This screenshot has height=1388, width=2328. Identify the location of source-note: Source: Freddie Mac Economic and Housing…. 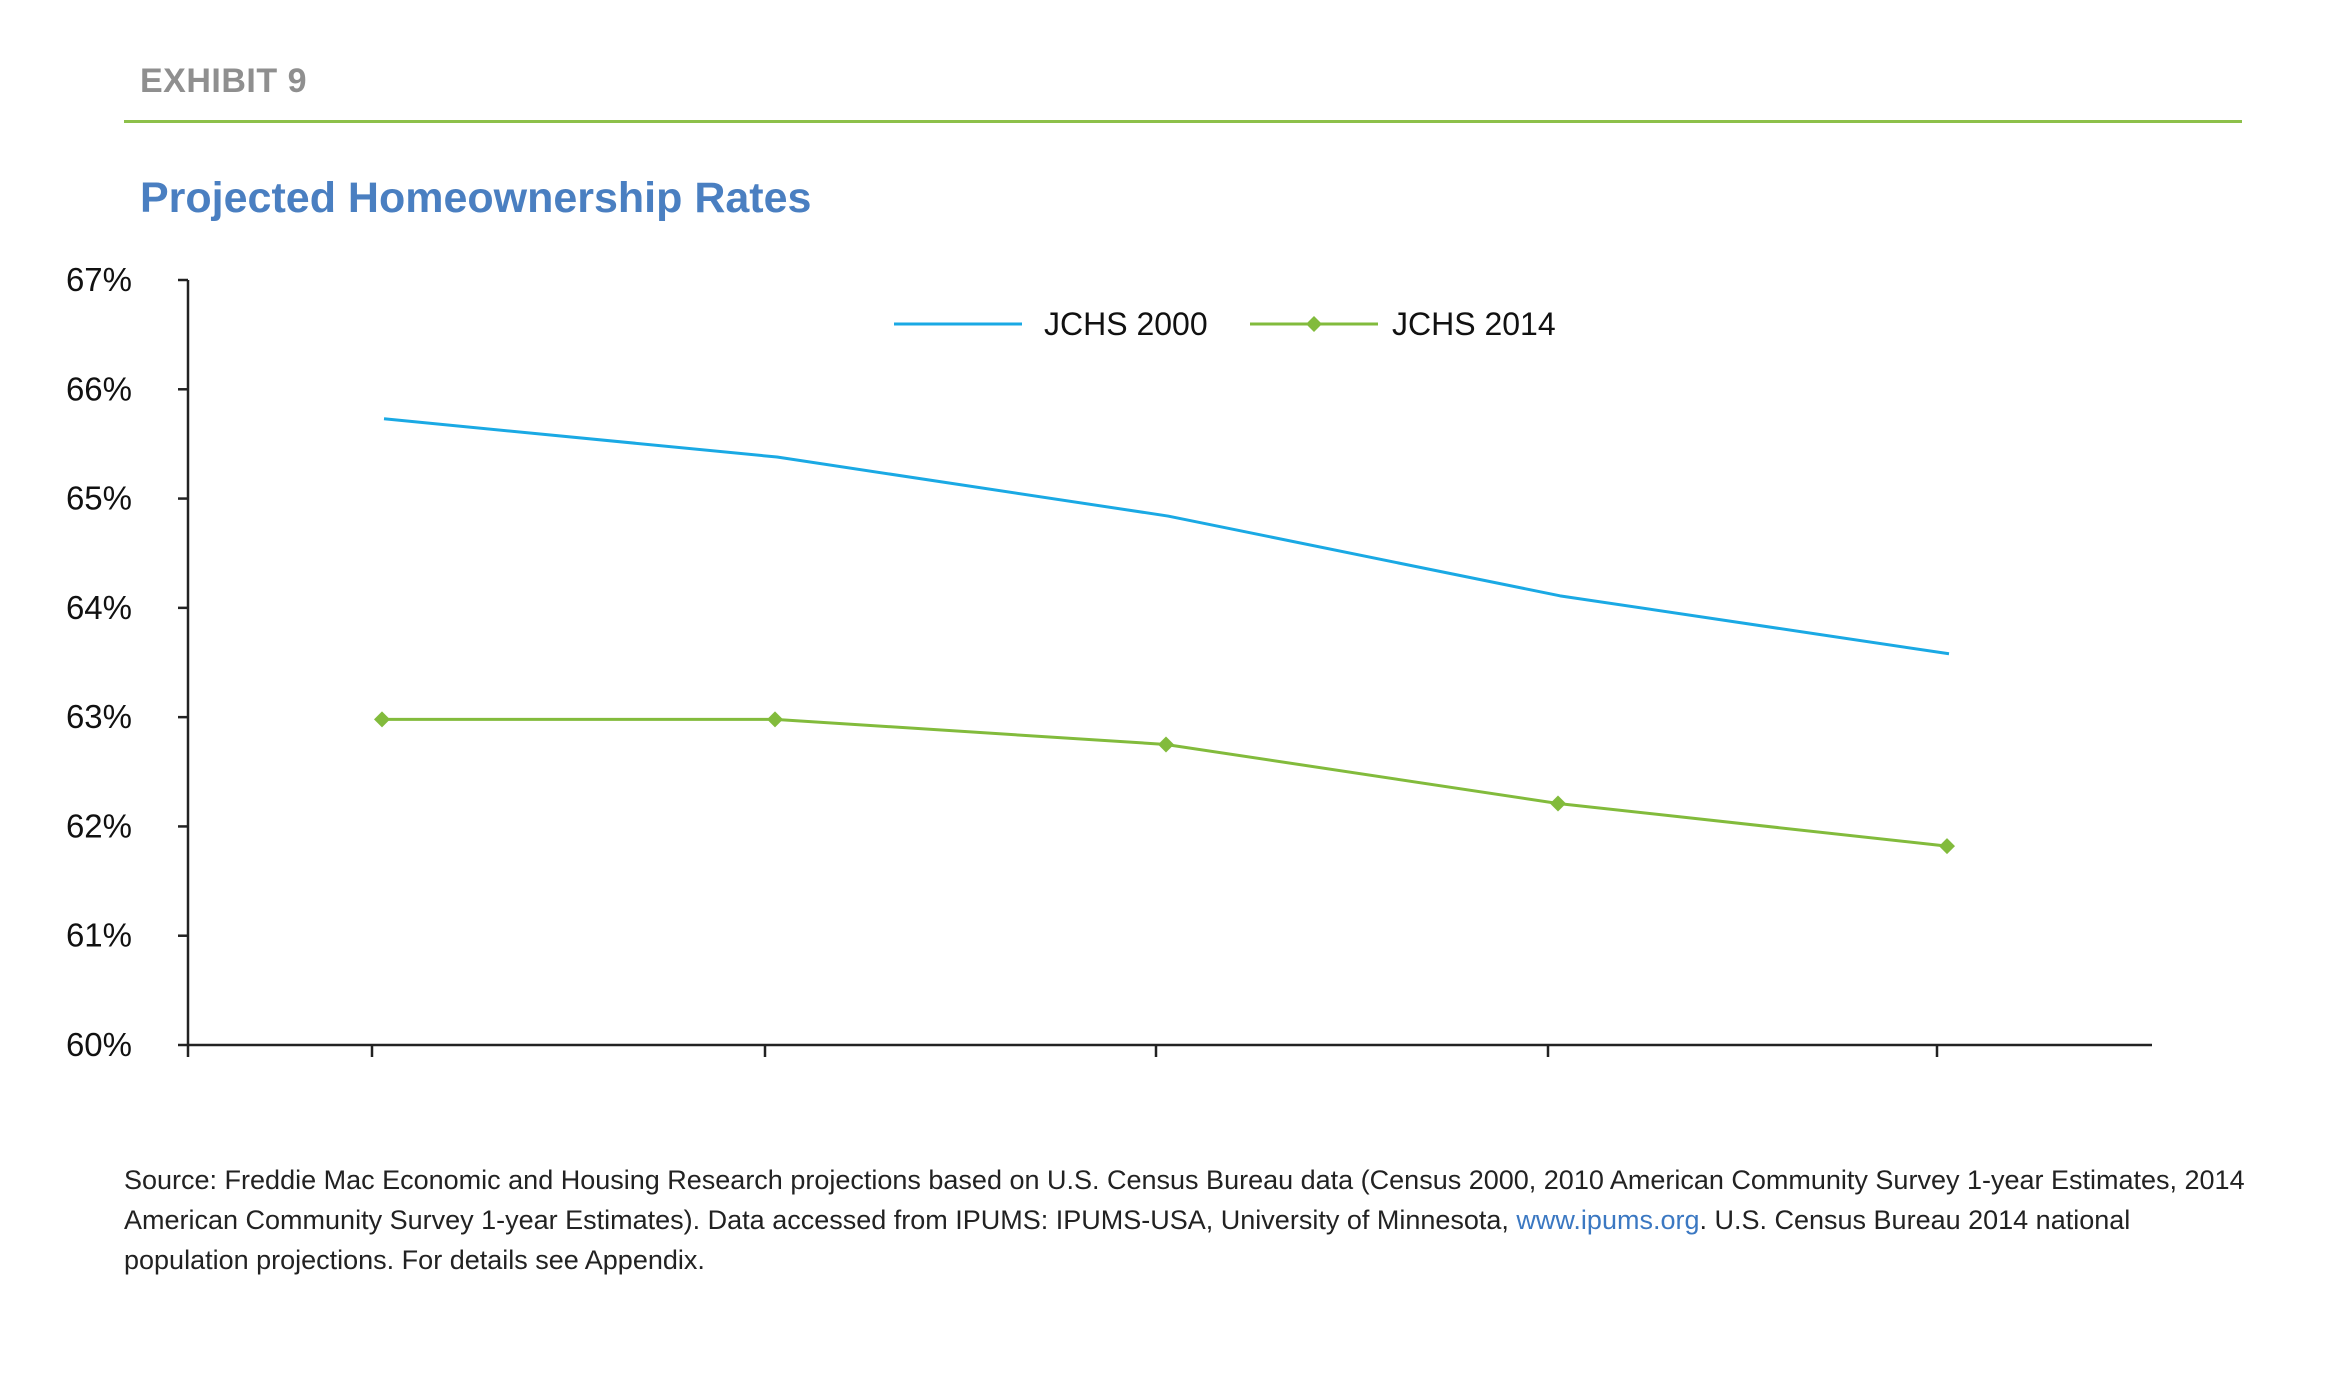
(1189, 1220).